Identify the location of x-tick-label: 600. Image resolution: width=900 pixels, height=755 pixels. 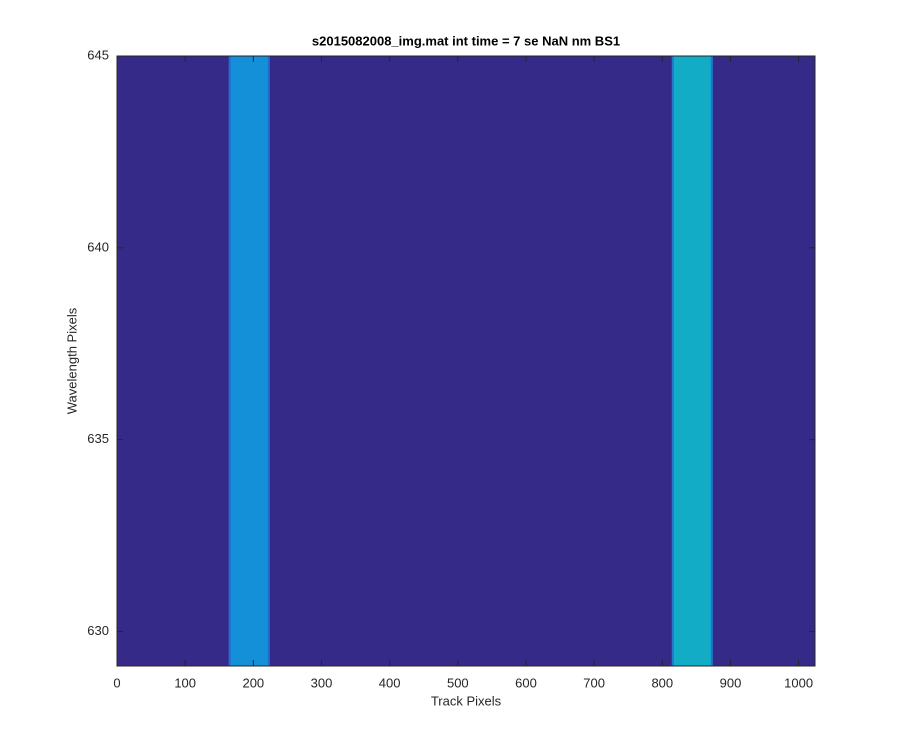
(526, 682).